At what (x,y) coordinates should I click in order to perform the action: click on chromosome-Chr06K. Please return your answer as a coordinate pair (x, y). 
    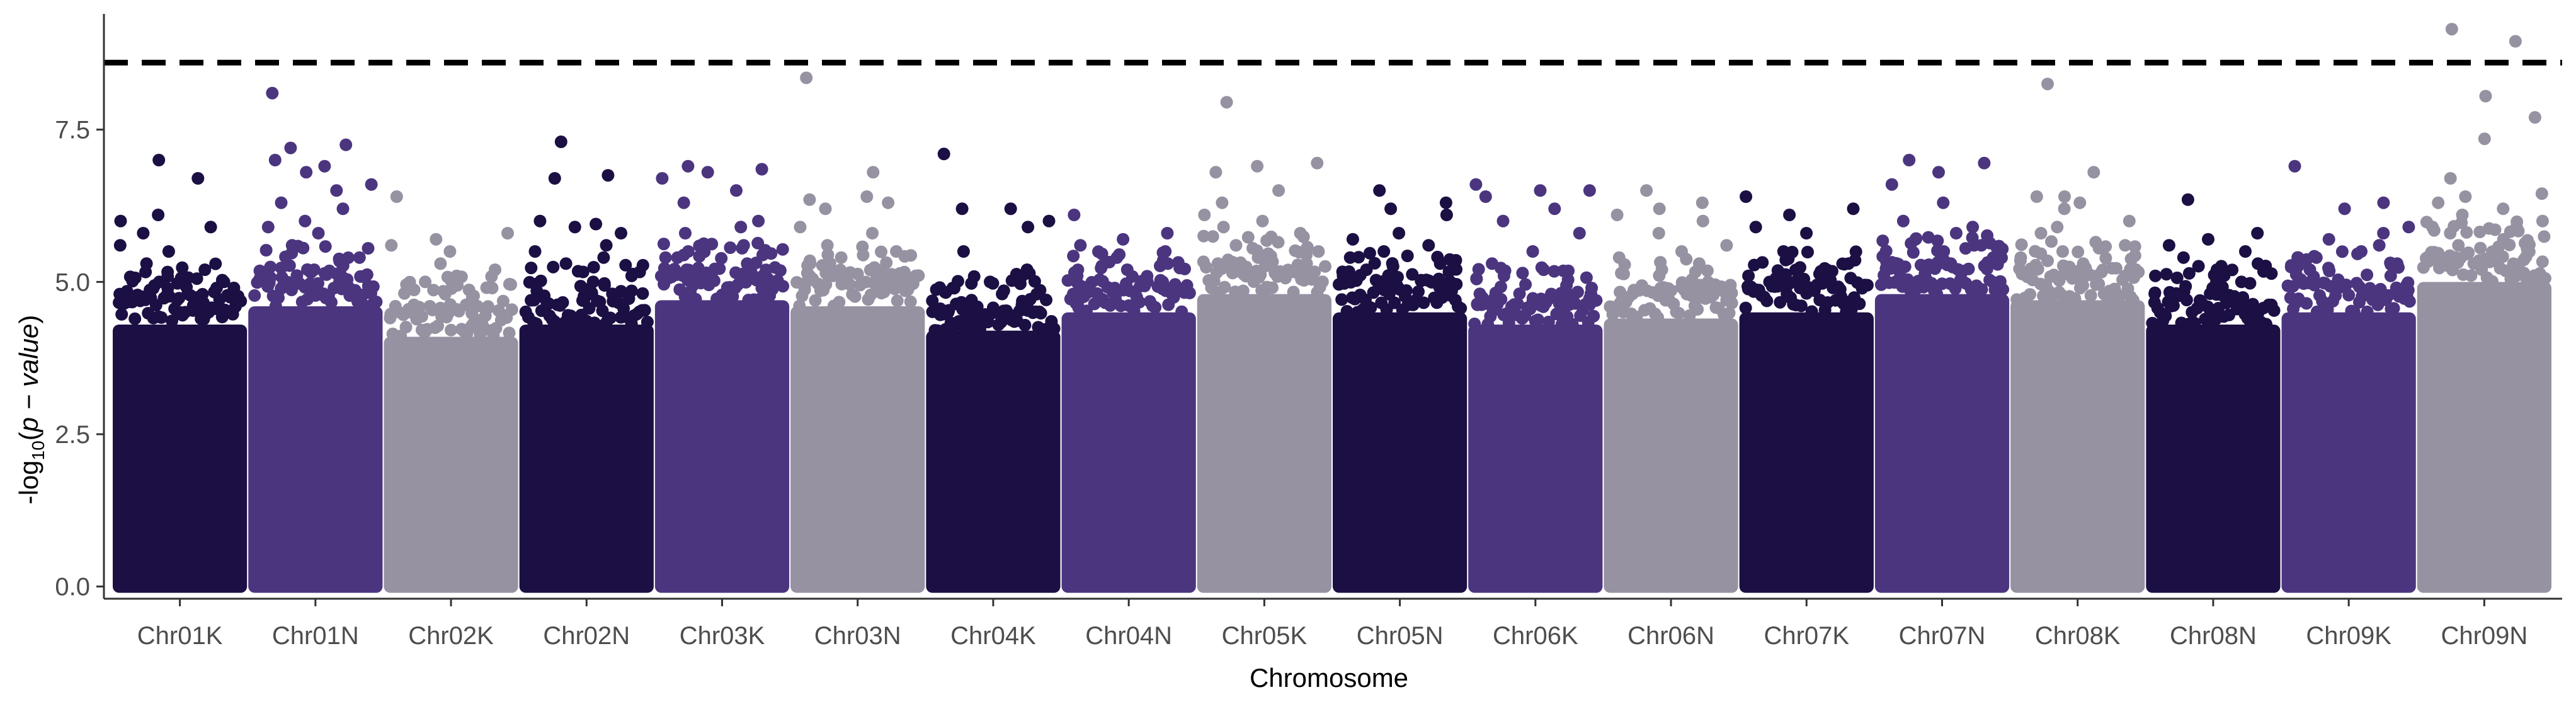
    Looking at the image, I should click on (1535, 385).